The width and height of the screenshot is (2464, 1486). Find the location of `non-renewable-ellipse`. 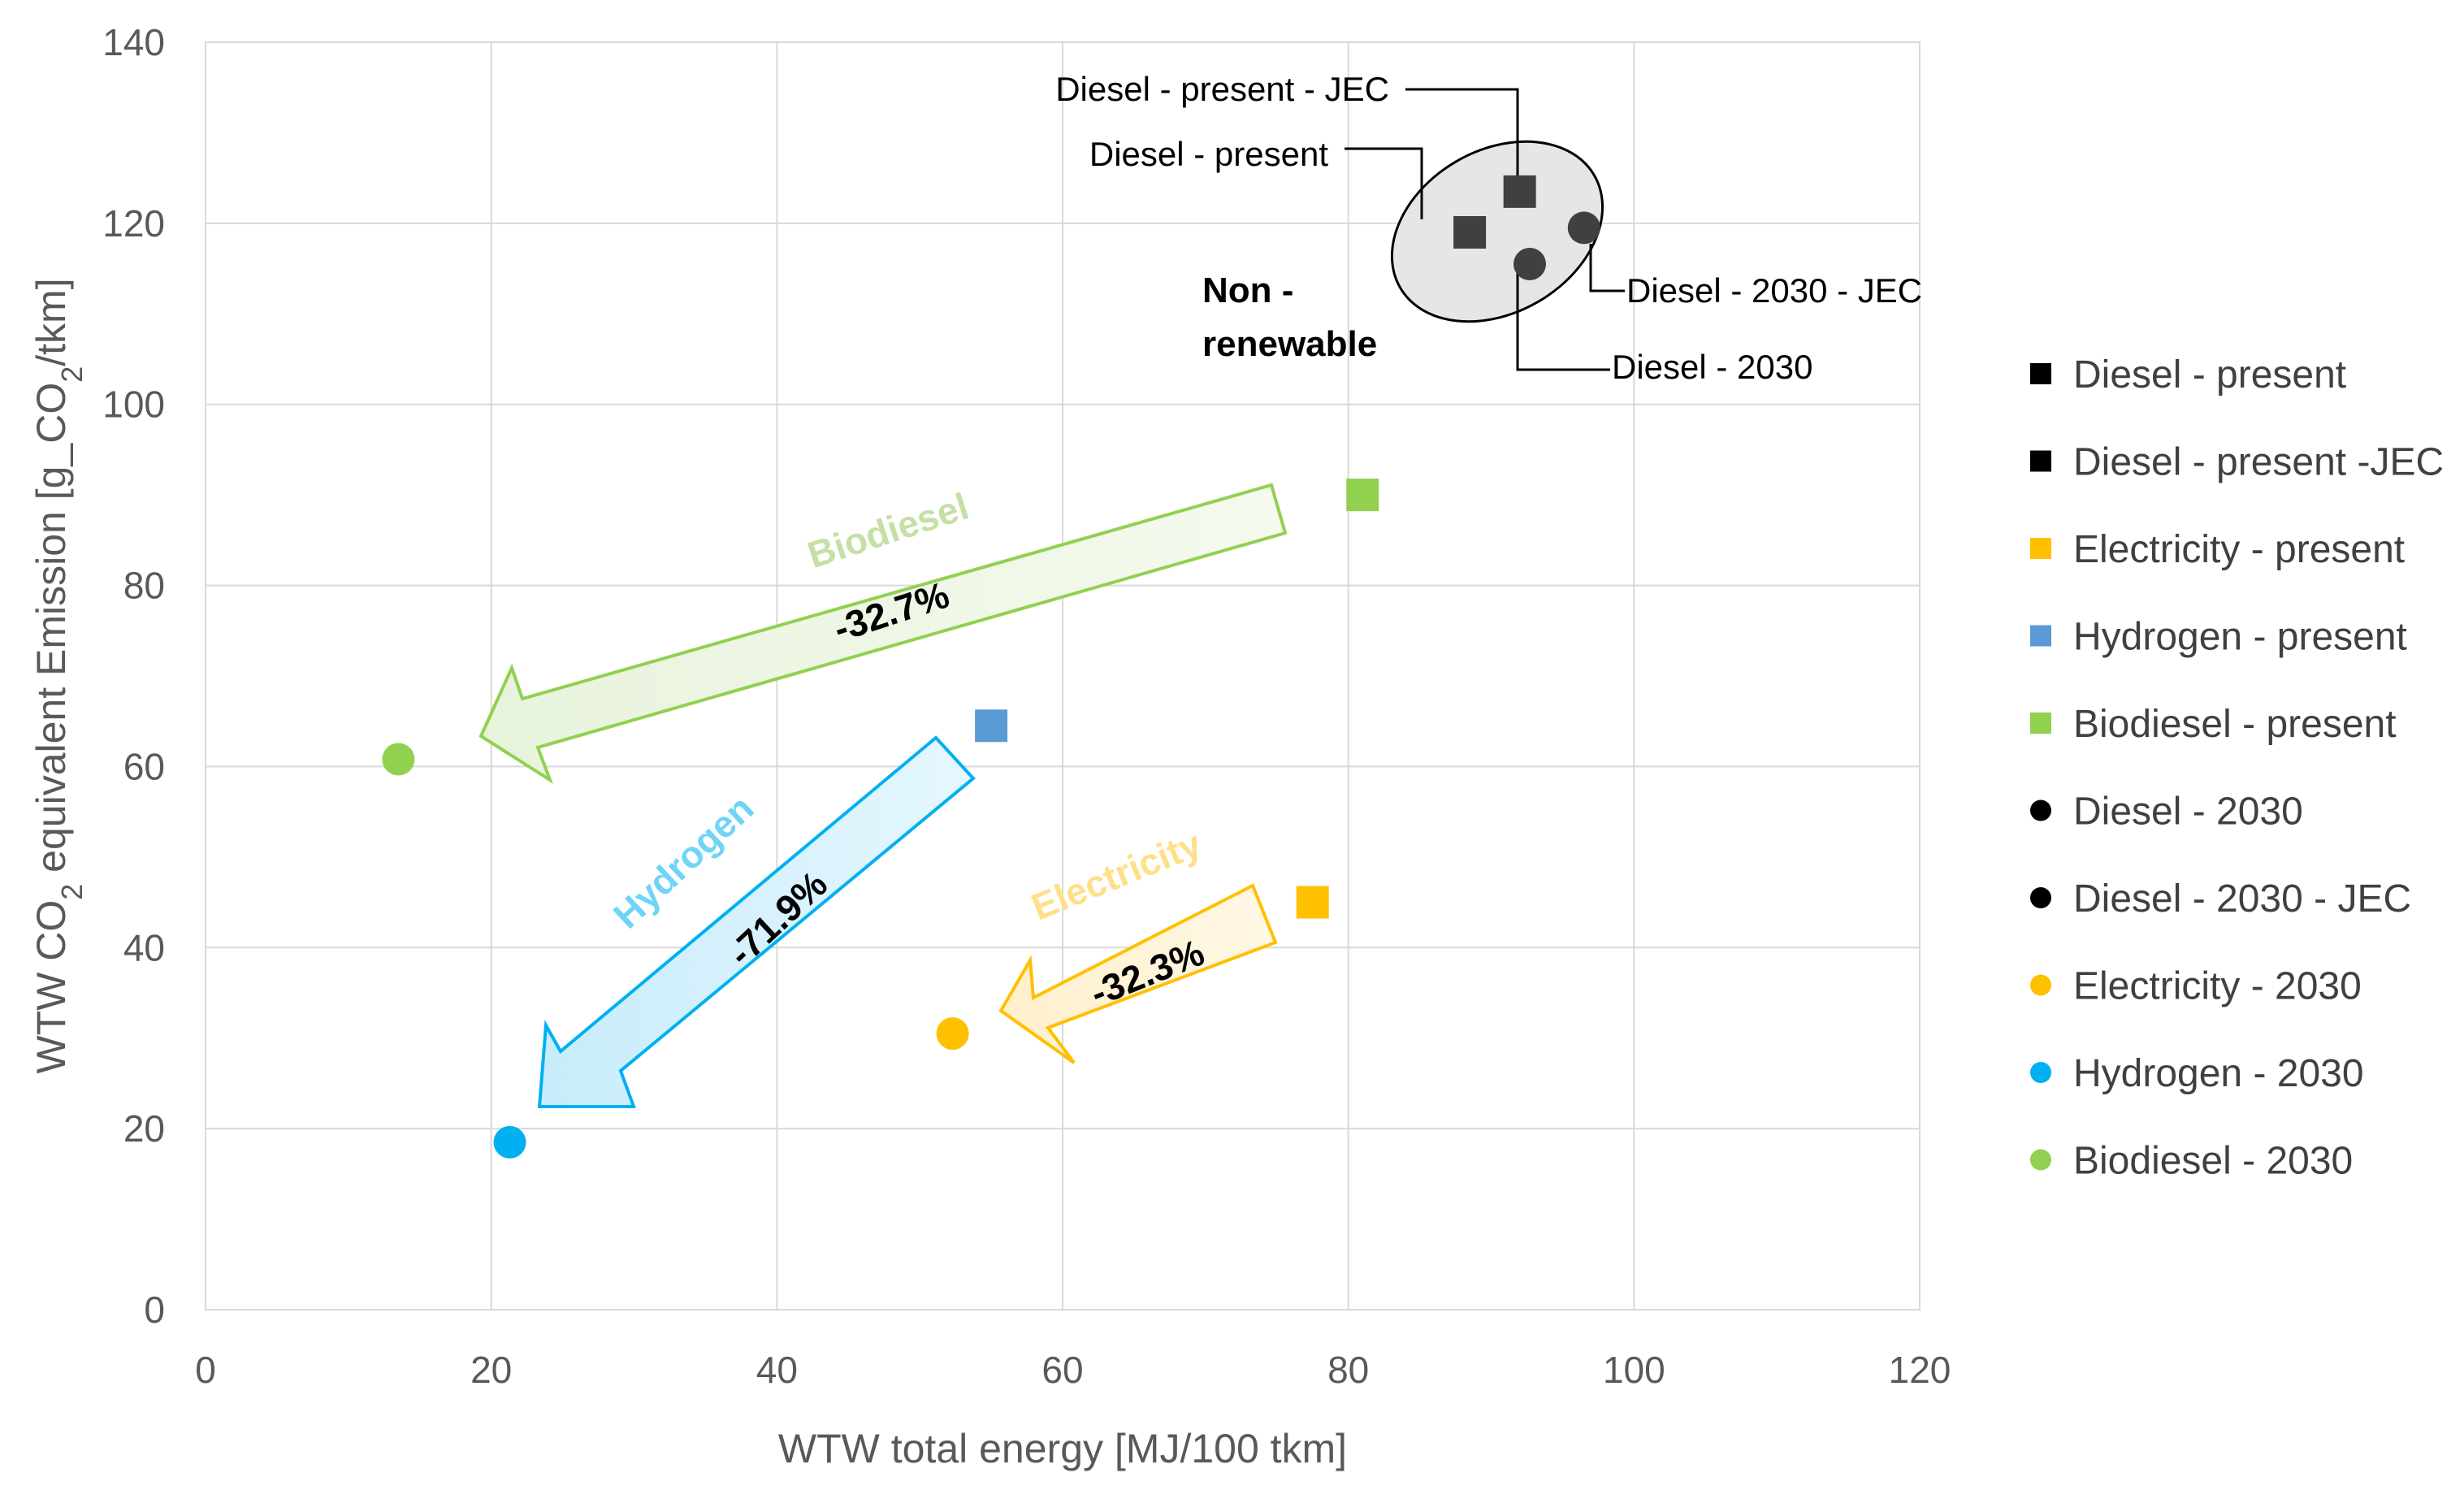

non-renewable-ellipse is located at coordinates (1497, 231).